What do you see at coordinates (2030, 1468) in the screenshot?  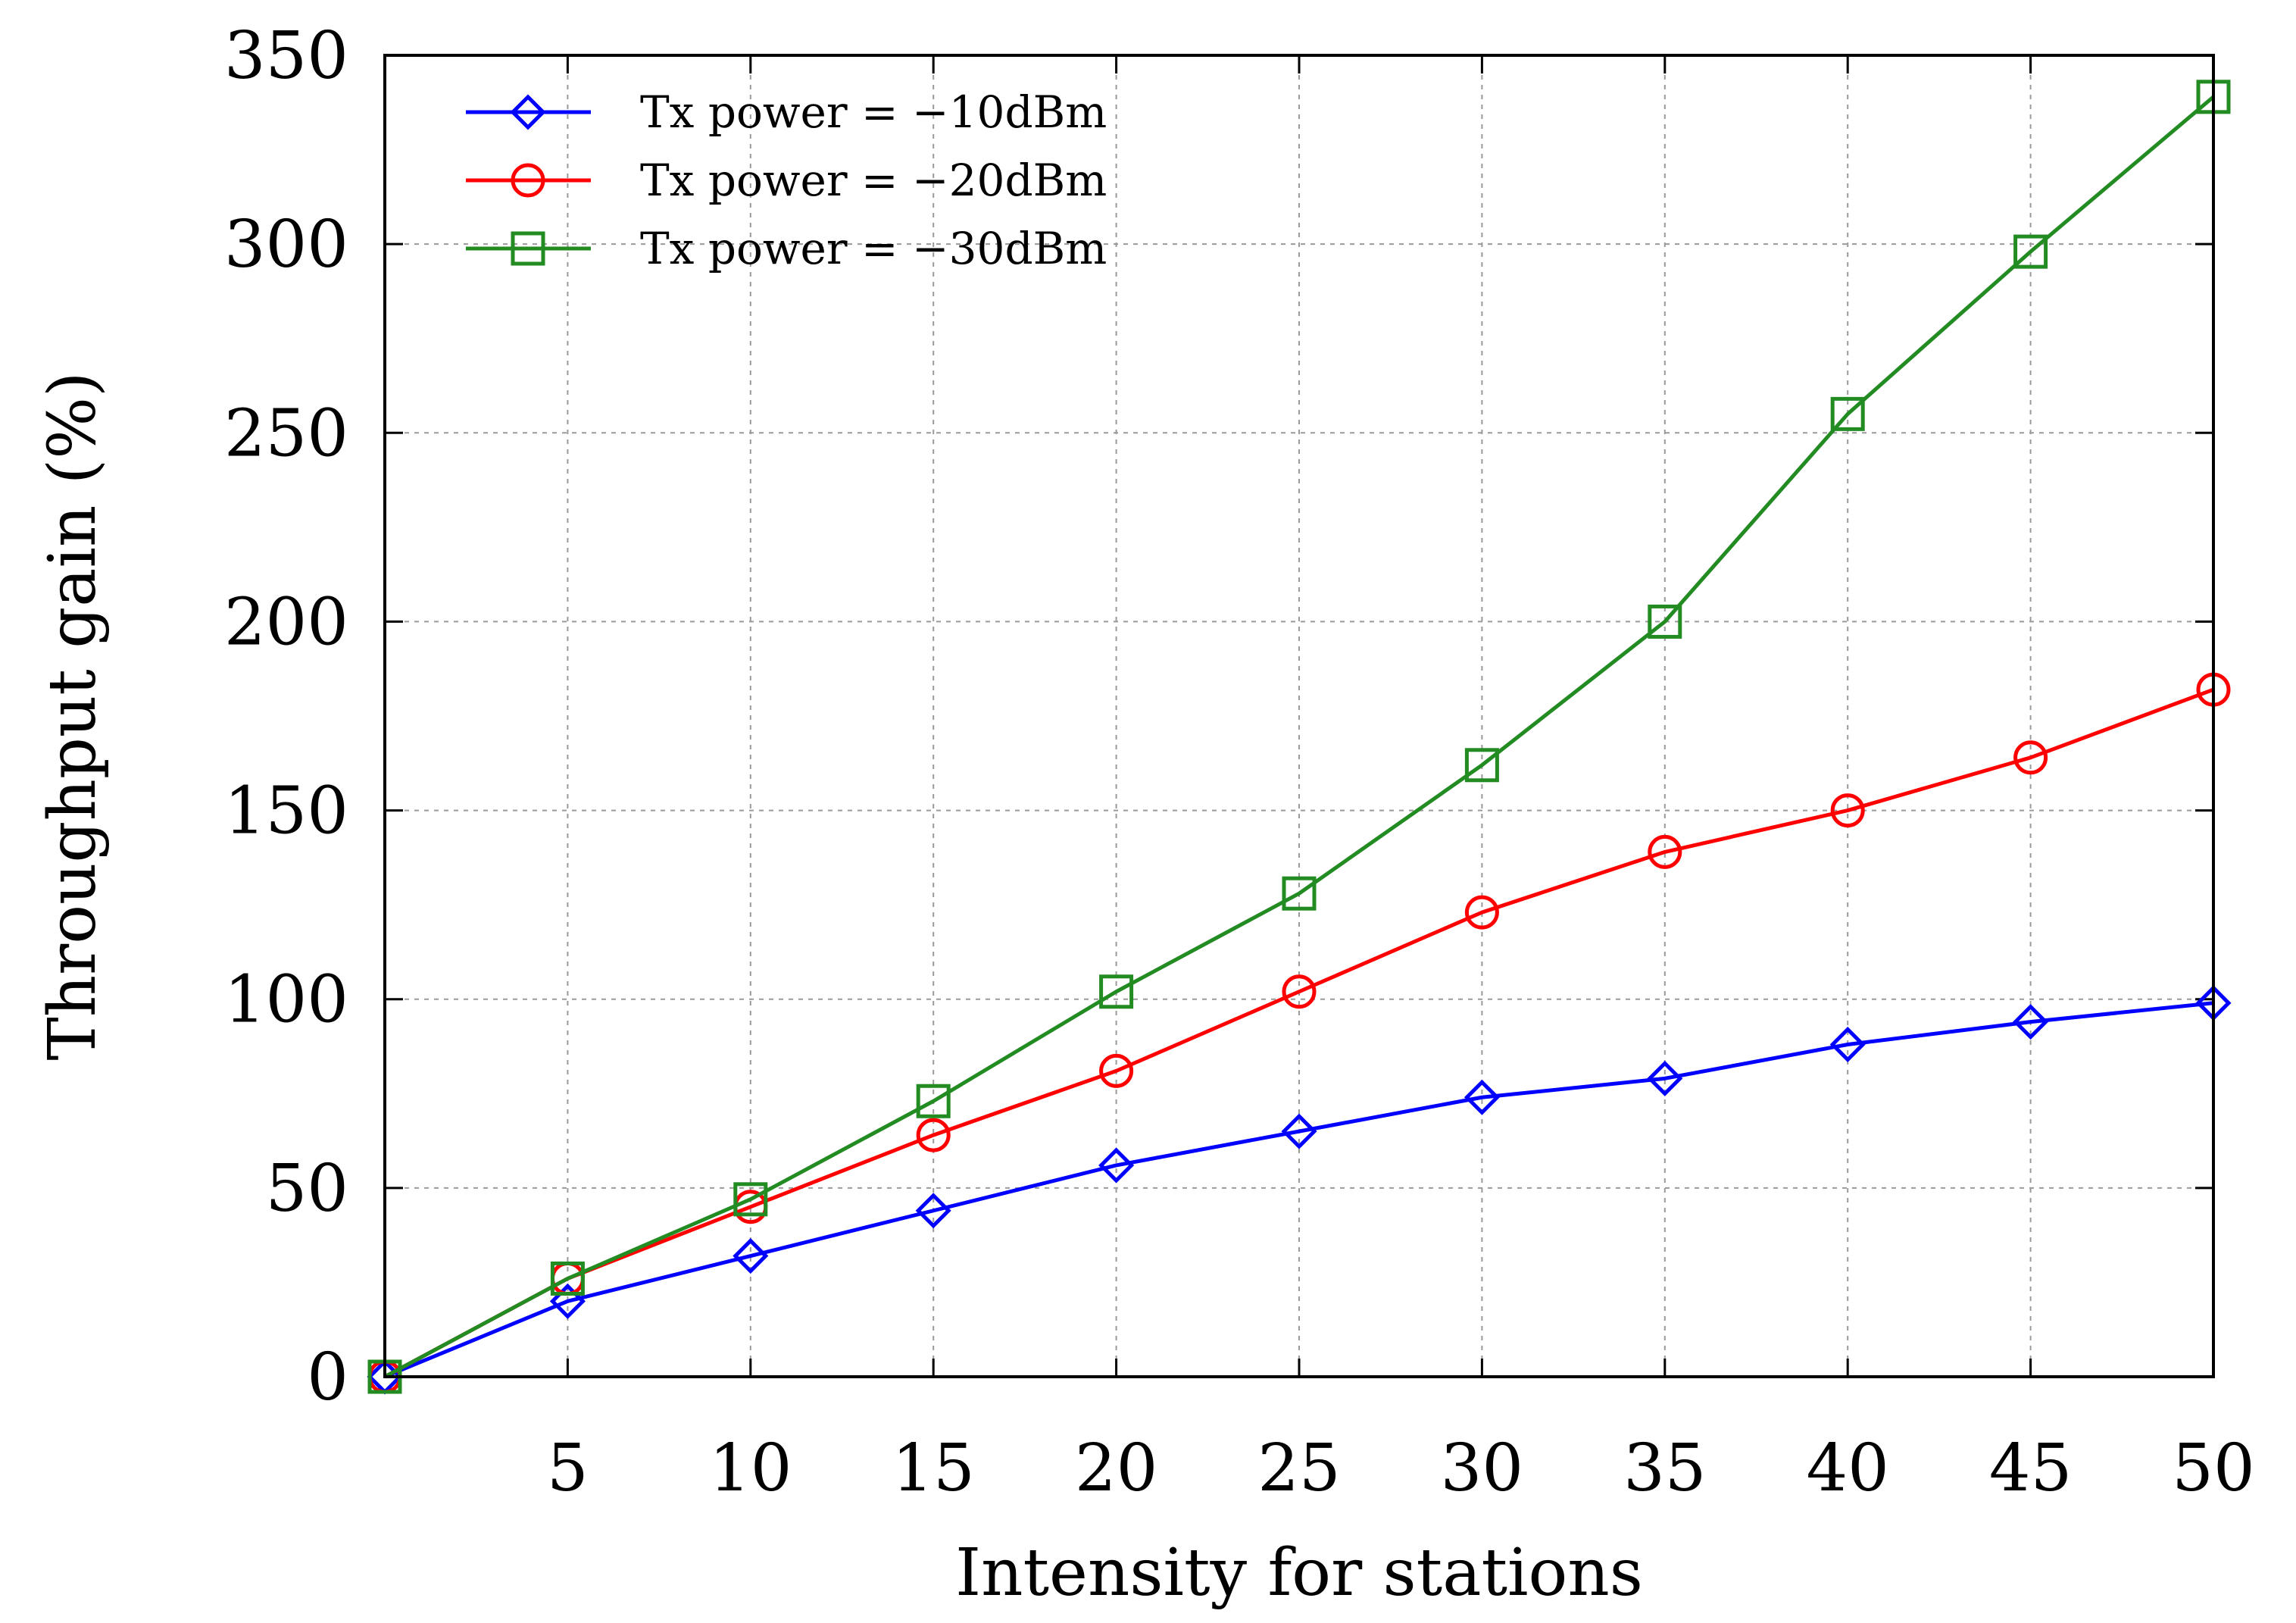 I see `x-tick-label: 45` at bounding box center [2030, 1468].